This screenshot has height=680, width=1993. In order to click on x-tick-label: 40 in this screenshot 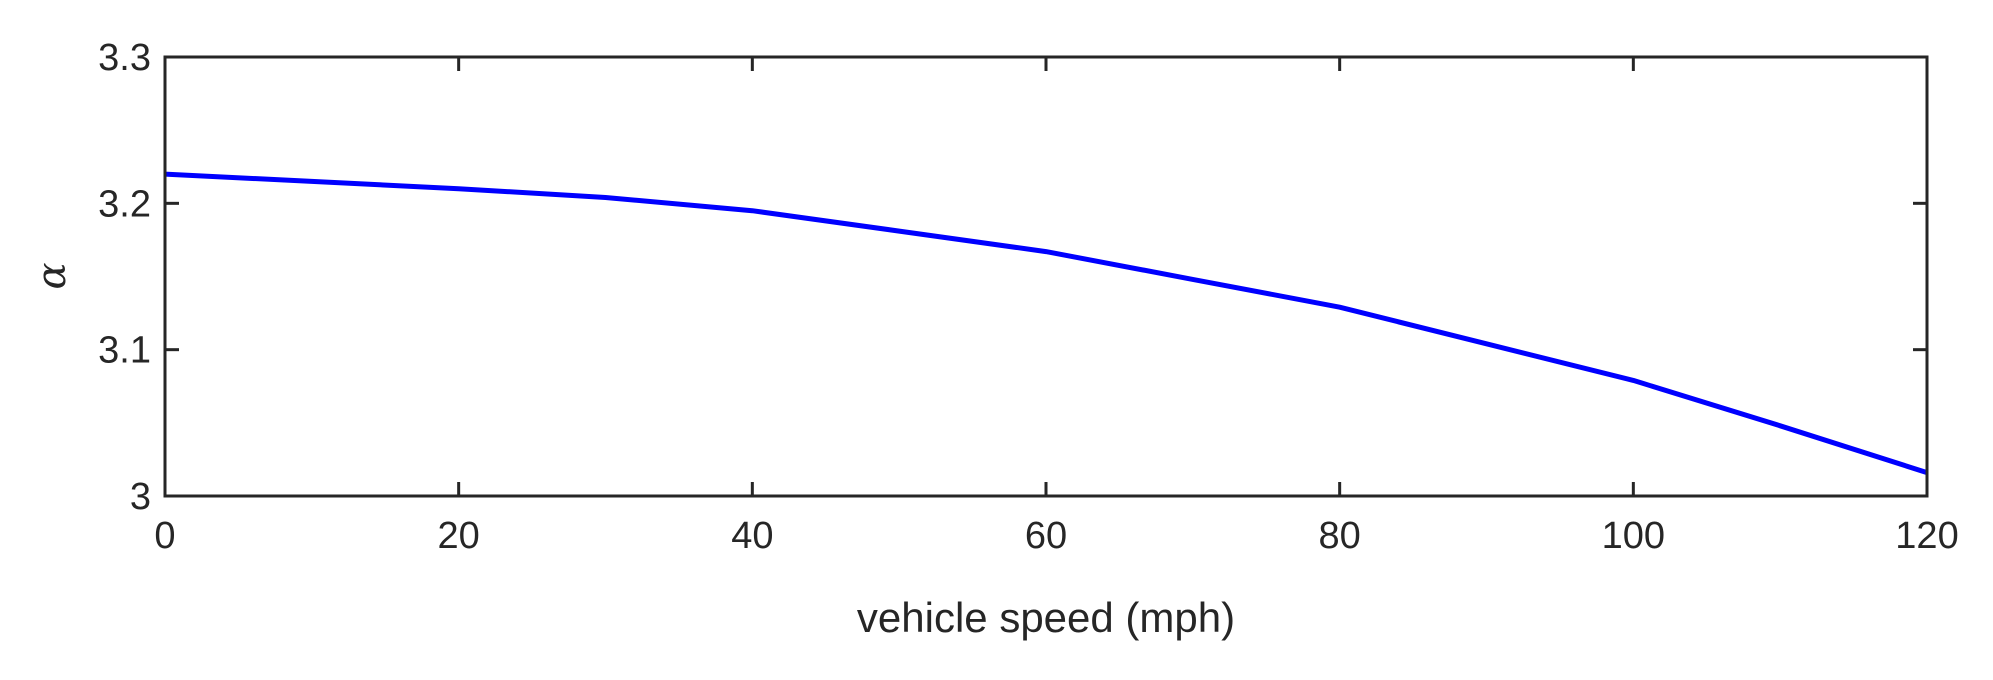, I will do `click(752, 536)`.